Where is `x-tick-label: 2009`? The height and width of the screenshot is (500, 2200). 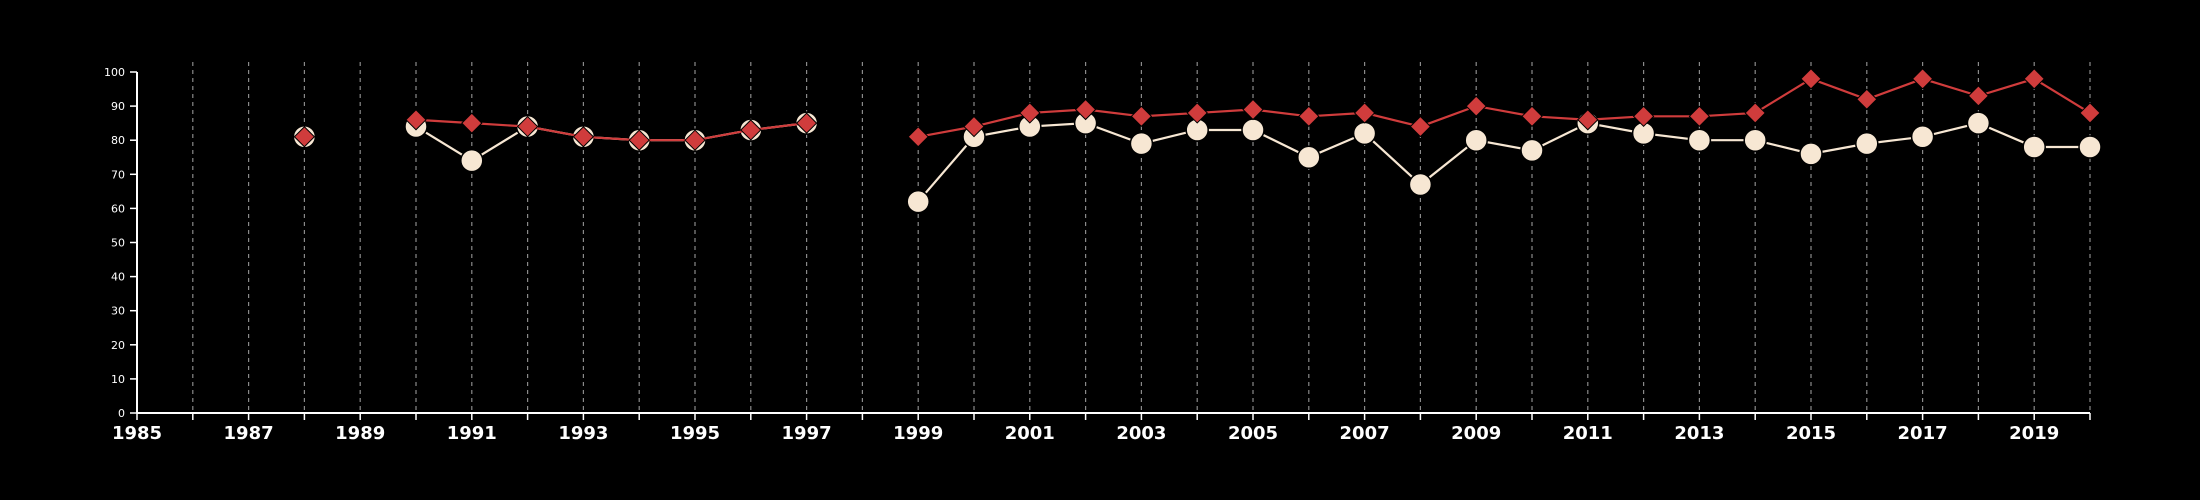
x-tick-label: 2009 is located at coordinates (1476, 433).